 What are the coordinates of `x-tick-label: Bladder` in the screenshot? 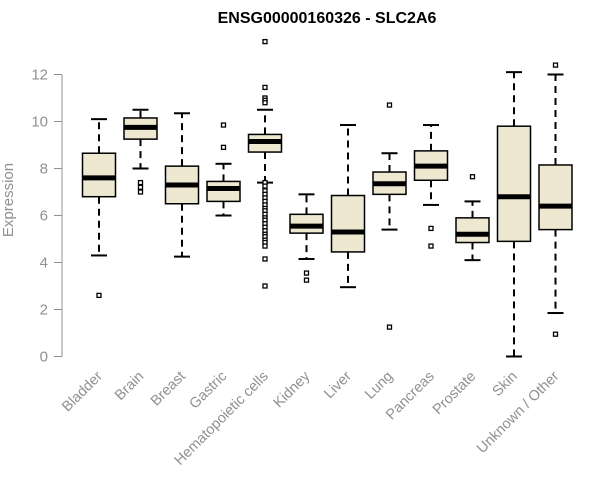 It's located at (82, 391).